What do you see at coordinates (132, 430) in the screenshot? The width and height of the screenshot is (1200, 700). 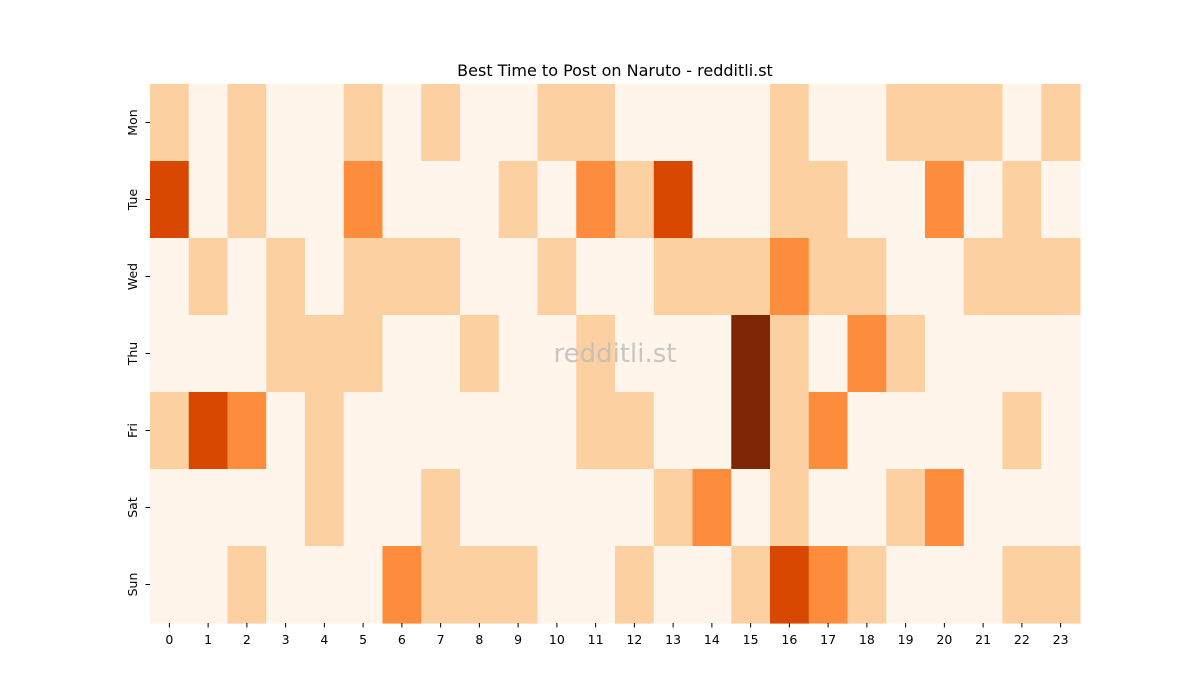 I see `y-tick-label: Fri` at bounding box center [132, 430].